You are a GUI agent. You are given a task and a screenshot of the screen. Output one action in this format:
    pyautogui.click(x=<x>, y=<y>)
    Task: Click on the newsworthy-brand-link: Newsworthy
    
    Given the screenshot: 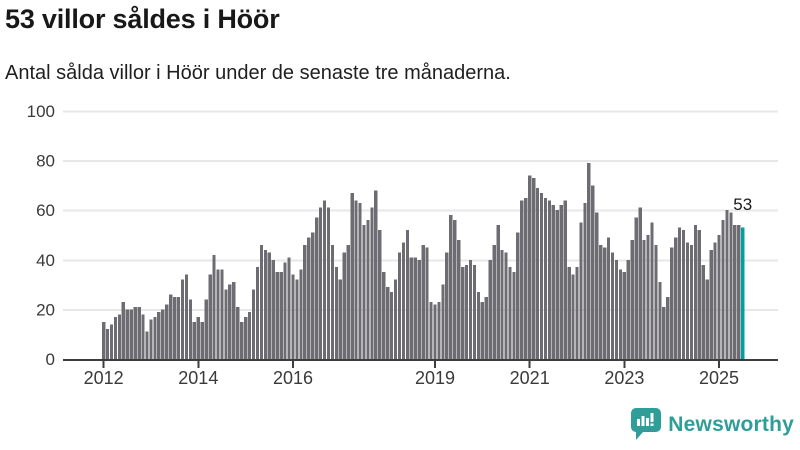 What is the action you would take?
    pyautogui.click(x=712, y=425)
    